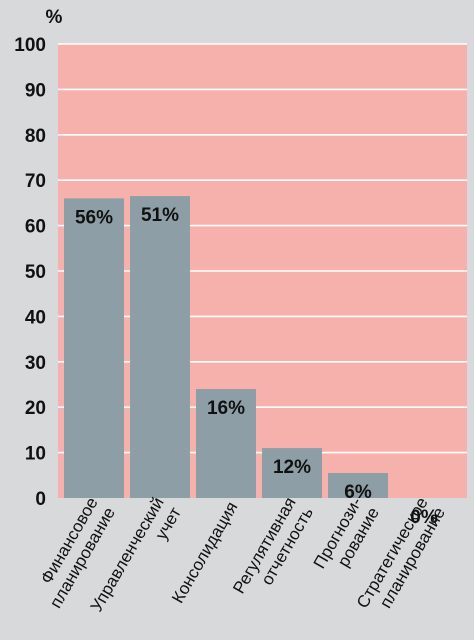  What do you see at coordinates (30, 45) in the screenshot?
I see `y-tick-label: 100` at bounding box center [30, 45].